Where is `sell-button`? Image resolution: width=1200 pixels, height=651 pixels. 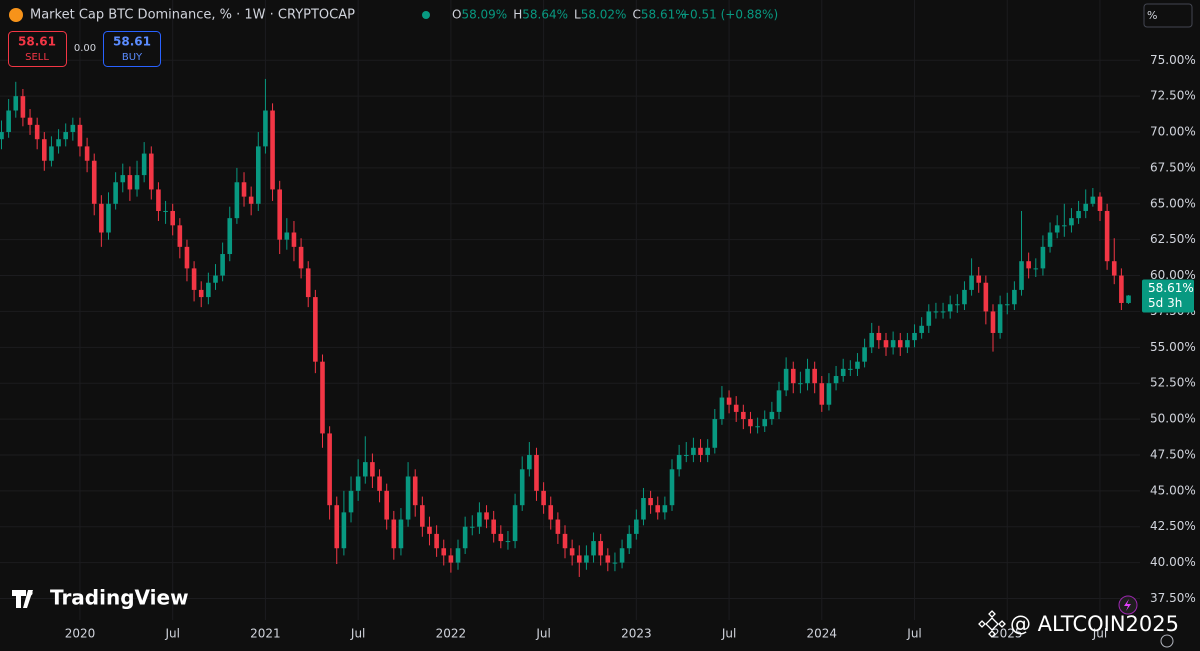
sell-button is located at coordinates (37, 49).